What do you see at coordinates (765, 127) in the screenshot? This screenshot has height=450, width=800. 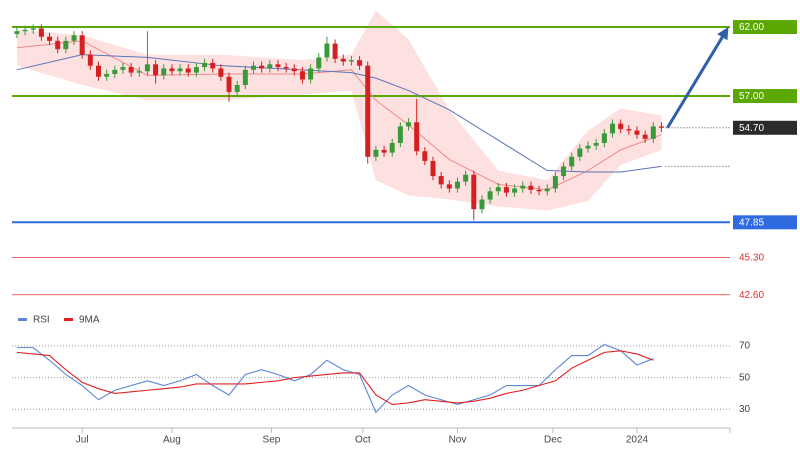 I see `last-price-box` at bounding box center [765, 127].